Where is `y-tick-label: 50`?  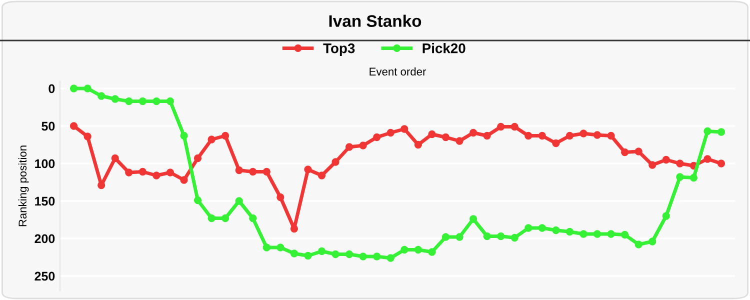
y-tick-label: 50 is located at coordinates (48, 126).